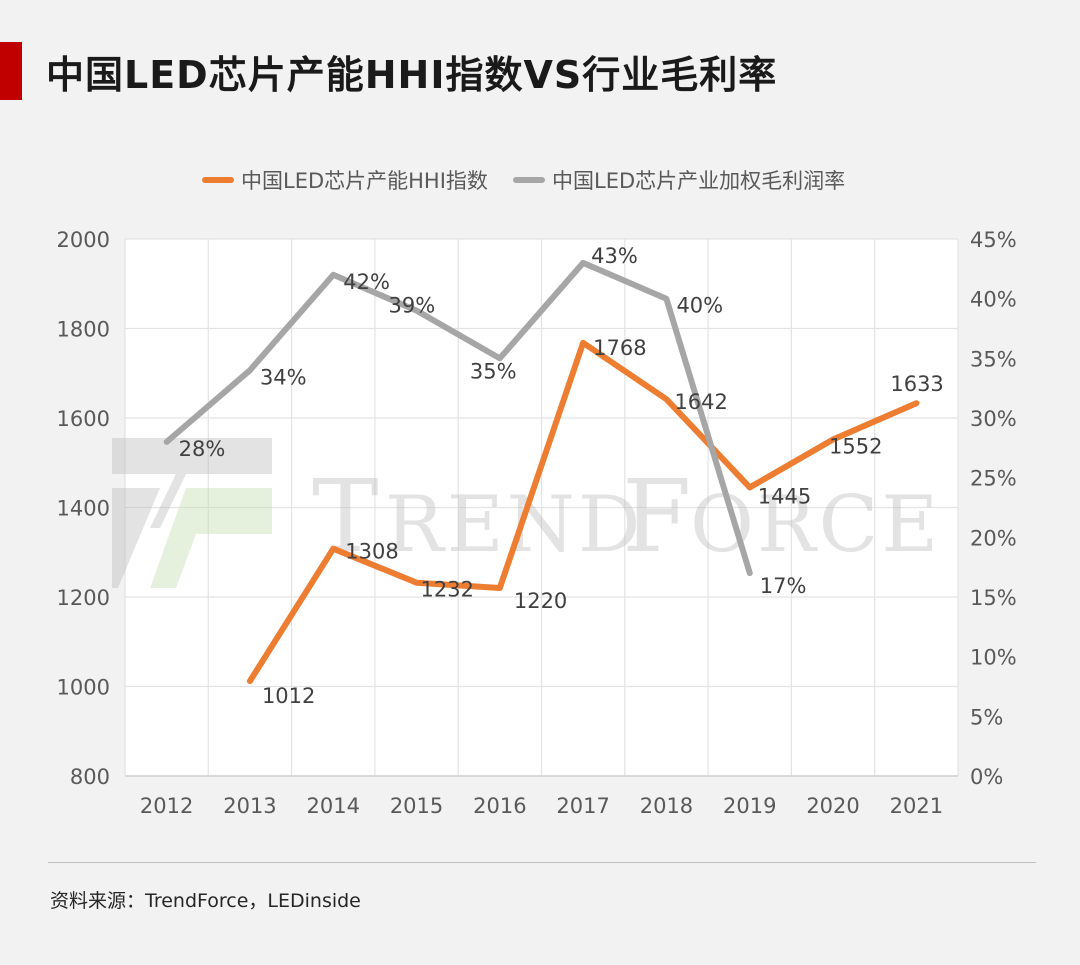 This screenshot has width=1080, height=965. Describe the element at coordinates (542, 862) in the screenshot. I see `divider` at that location.